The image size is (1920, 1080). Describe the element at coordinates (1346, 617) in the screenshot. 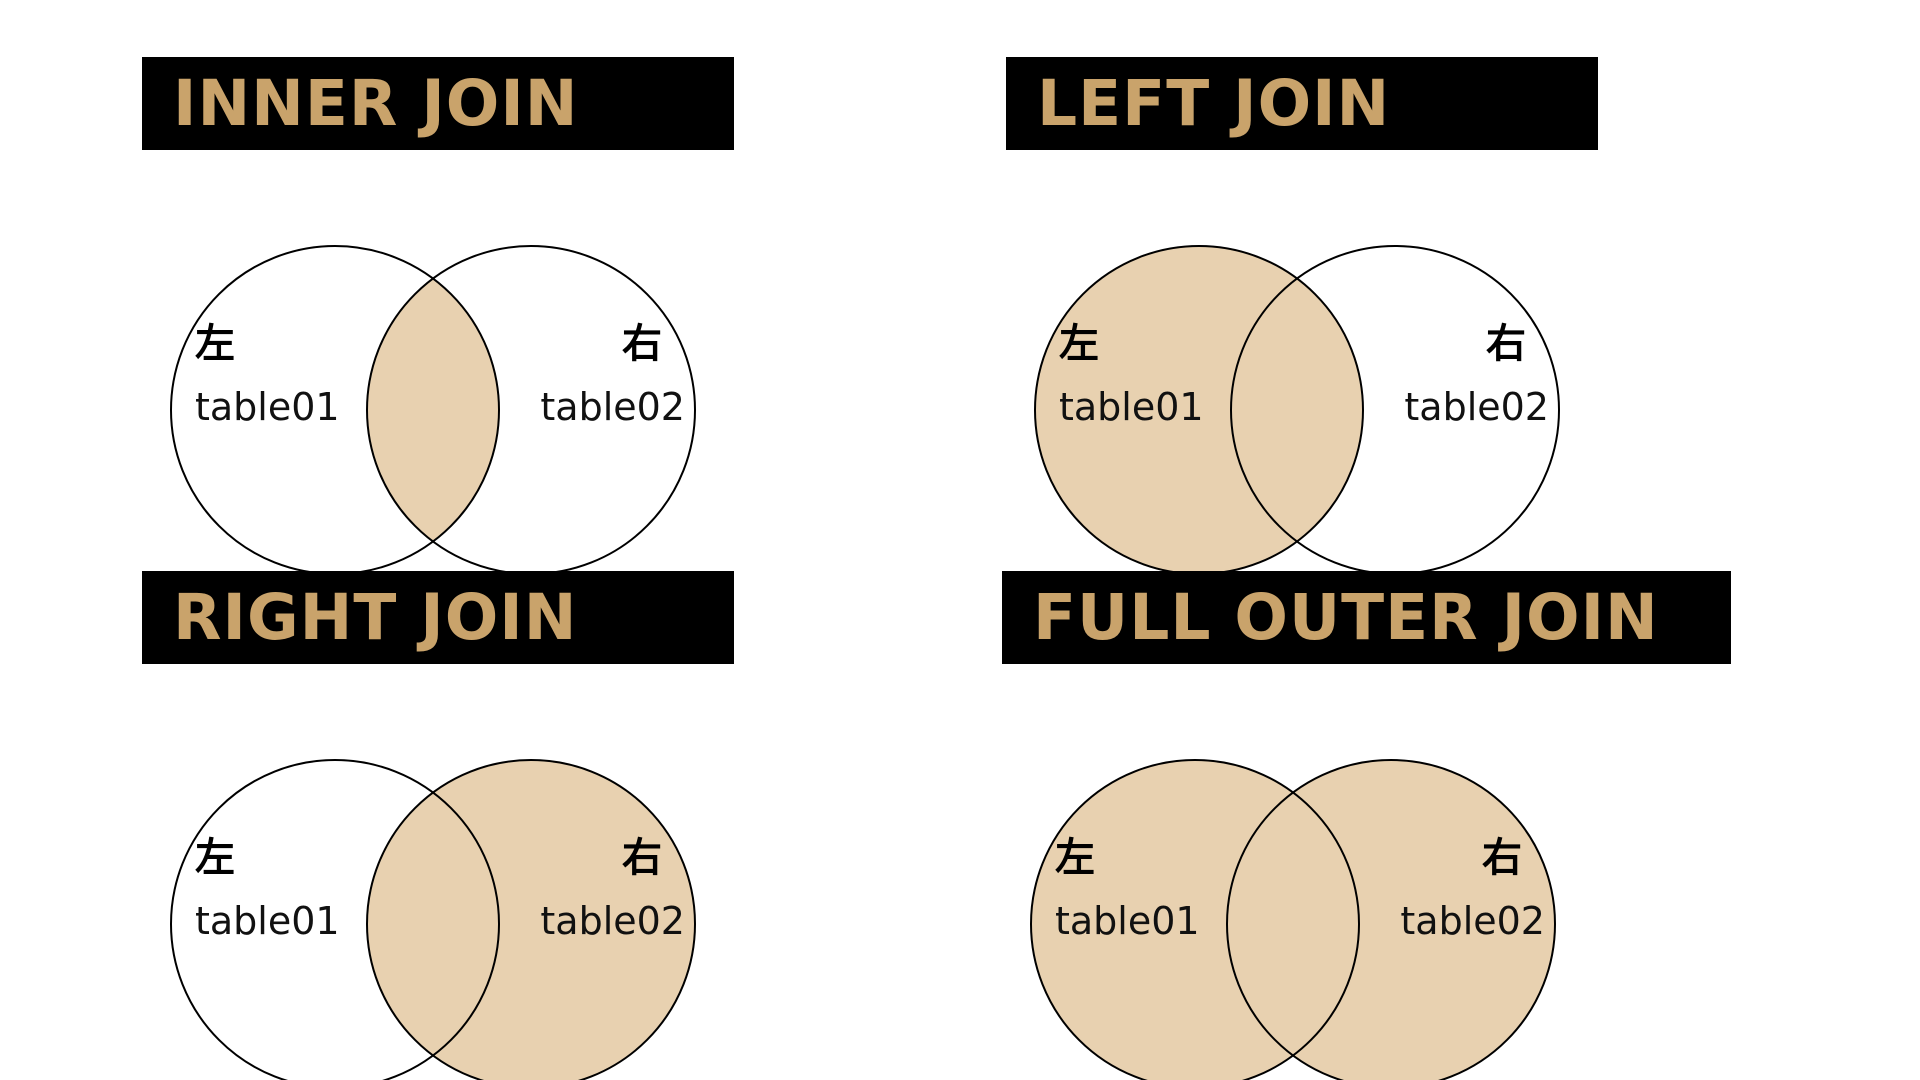

I see `full-outer-join-title: FULL OUTER JOIN` at that location.